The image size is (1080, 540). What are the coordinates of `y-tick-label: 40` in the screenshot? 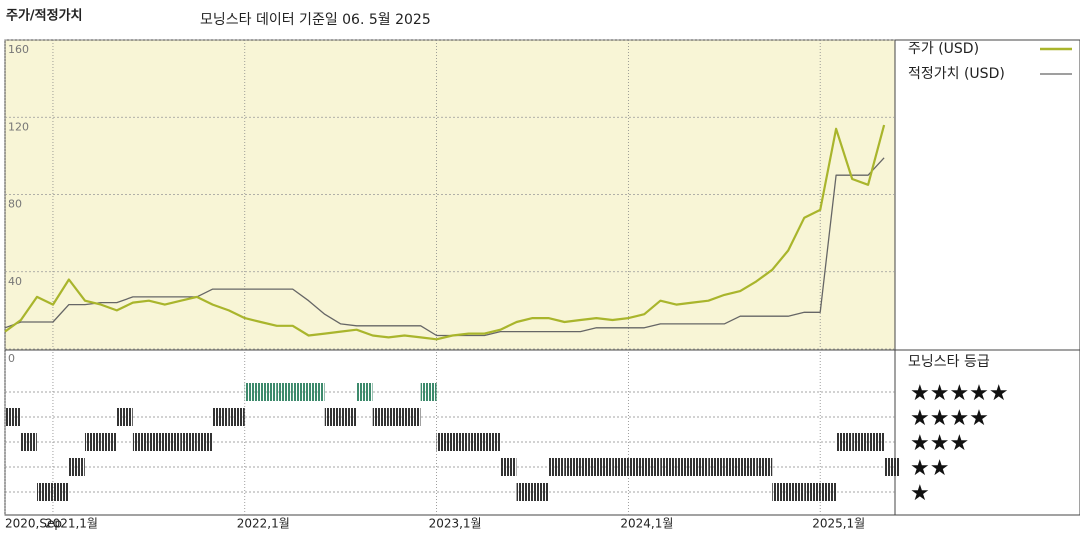 It's located at (15, 281).